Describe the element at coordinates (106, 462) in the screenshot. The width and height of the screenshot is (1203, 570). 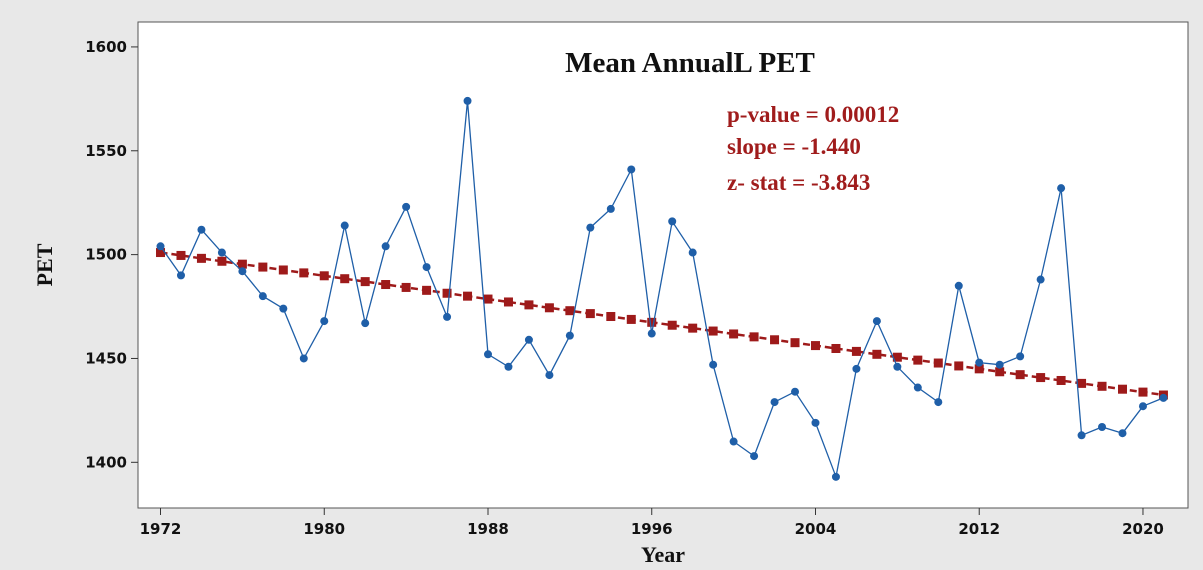
I see `y-tick-label: 1400` at that location.